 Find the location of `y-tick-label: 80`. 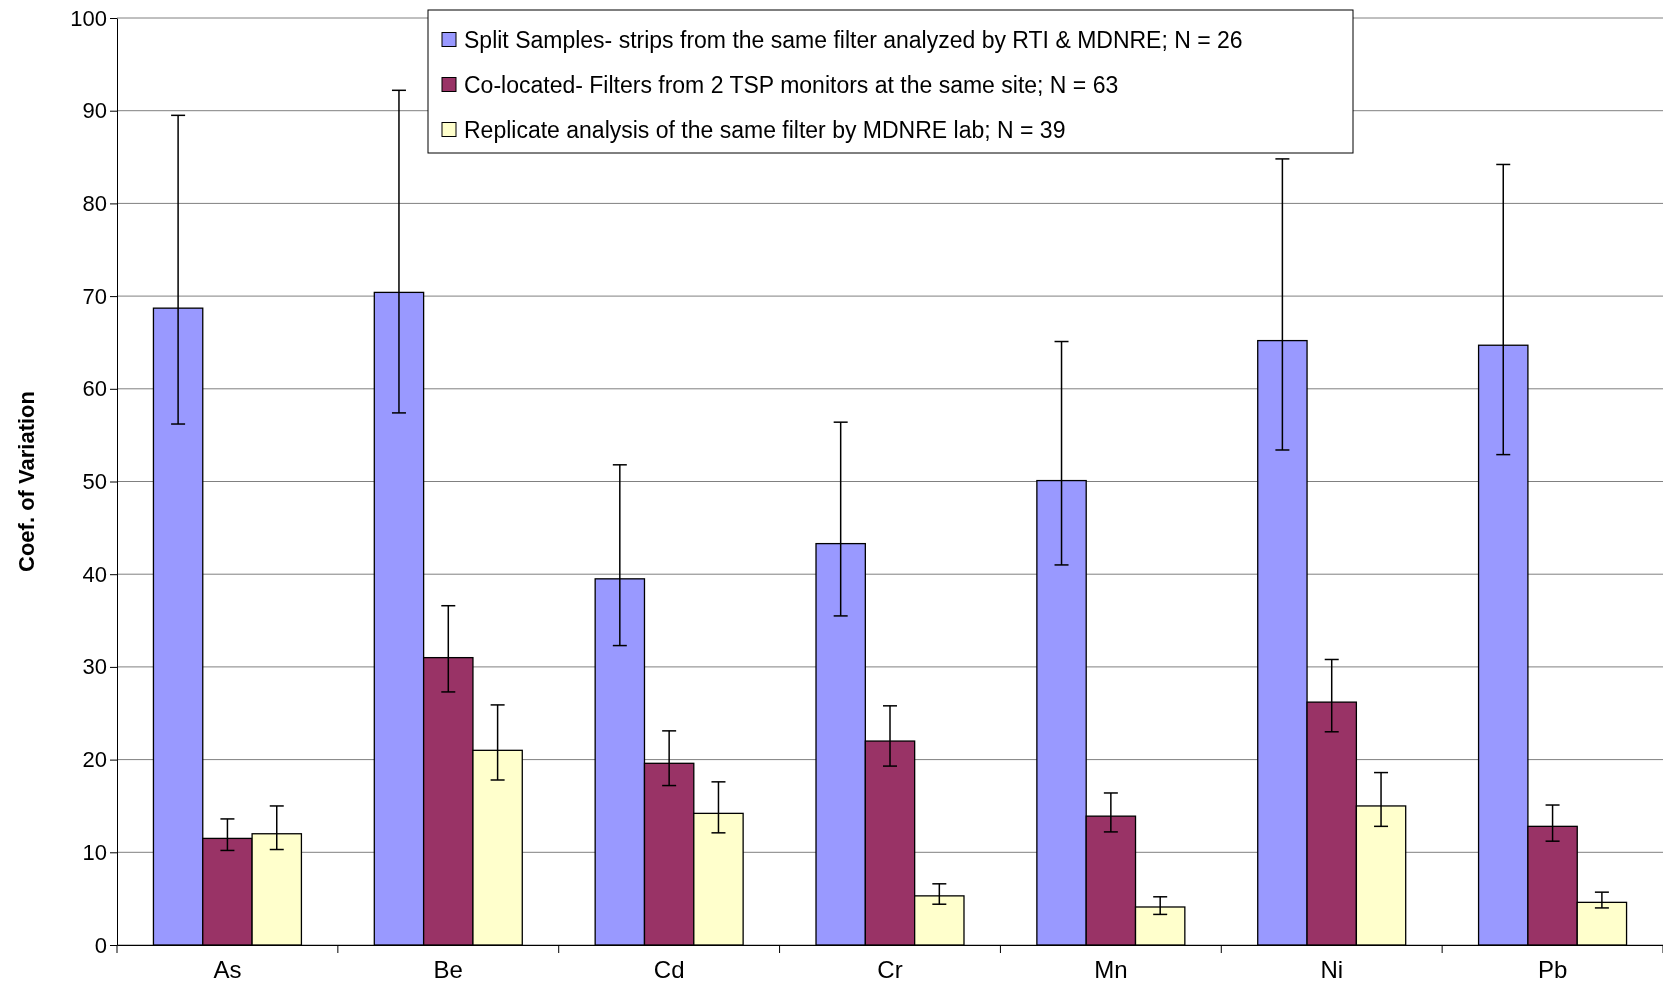

y-tick-label: 80 is located at coordinates (94, 203).